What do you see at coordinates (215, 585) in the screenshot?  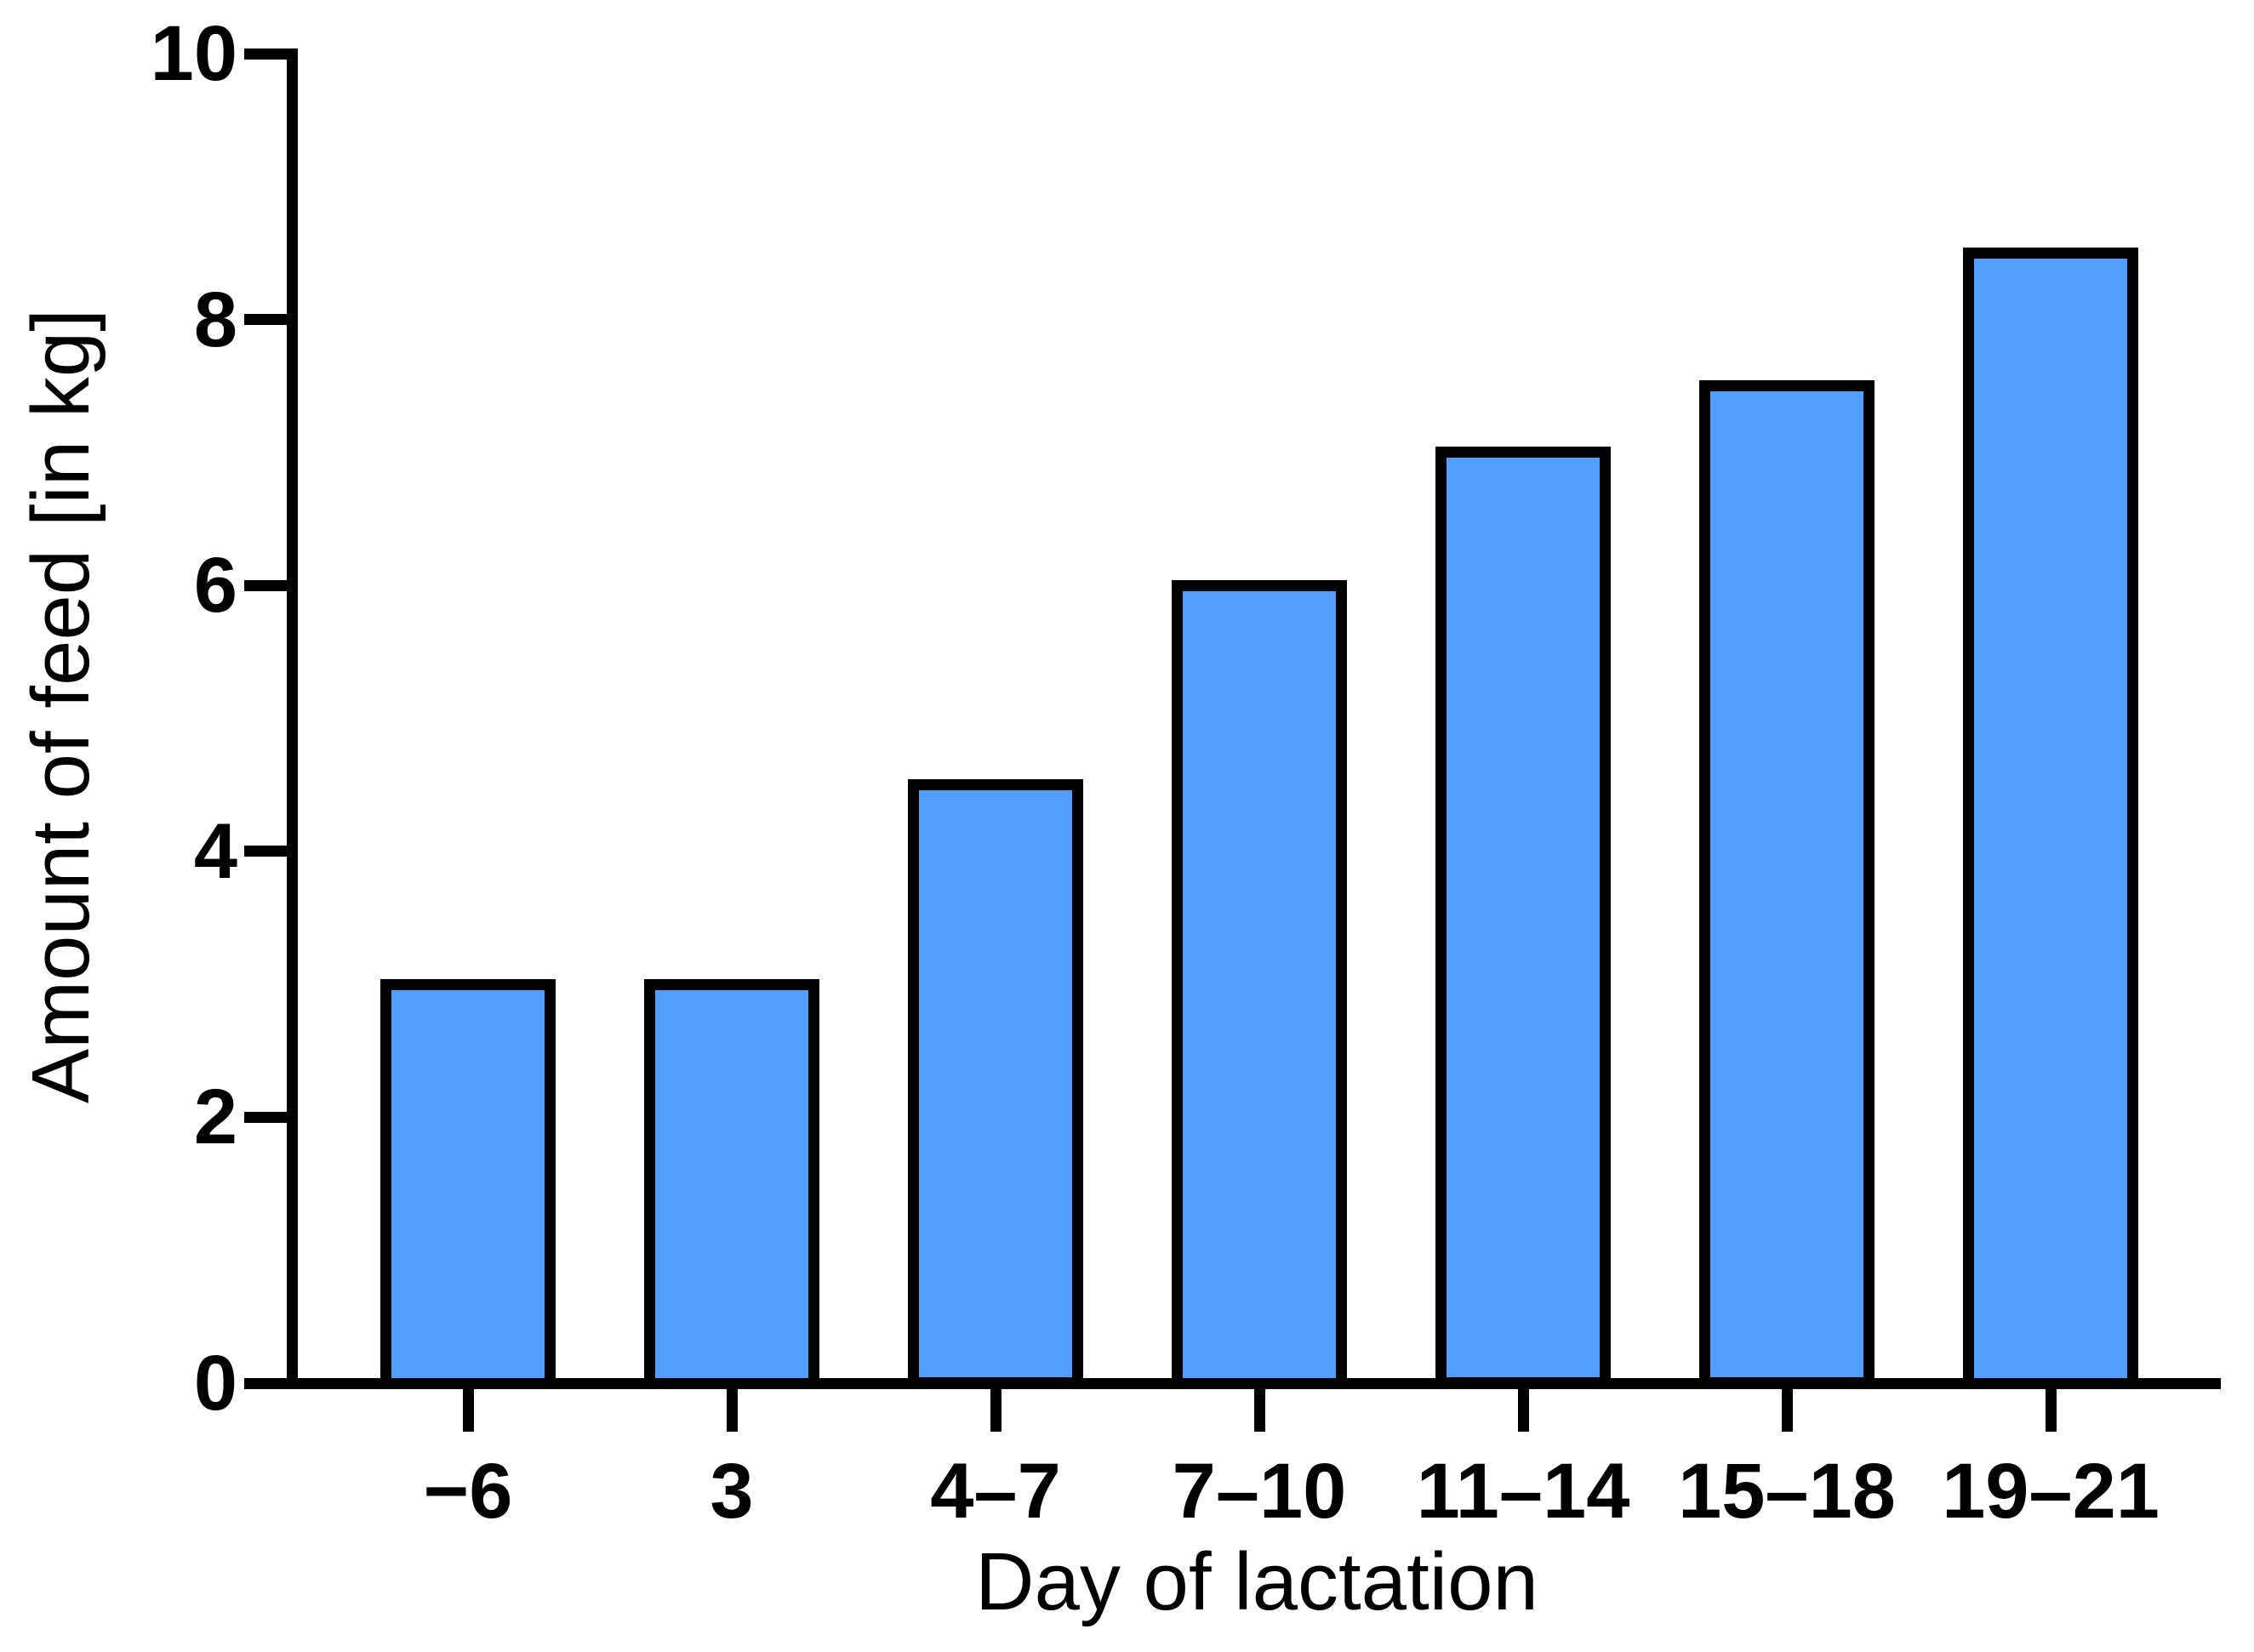 I see `y-tick-label: 6` at bounding box center [215, 585].